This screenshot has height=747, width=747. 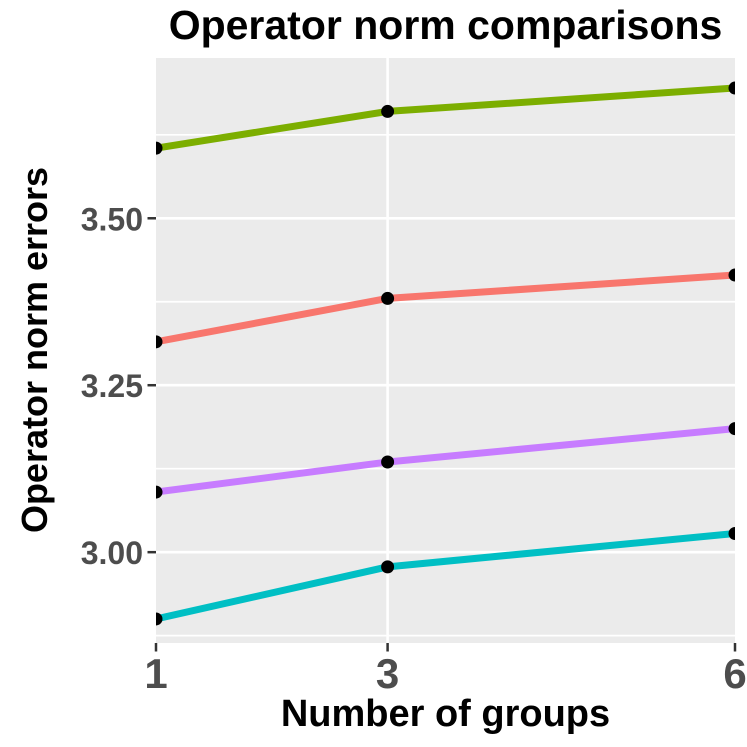 What do you see at coordinates (445, 25) in the screenshot?
I see `chart-title: Operator norm comparisons` at bounding box center [445, 25].